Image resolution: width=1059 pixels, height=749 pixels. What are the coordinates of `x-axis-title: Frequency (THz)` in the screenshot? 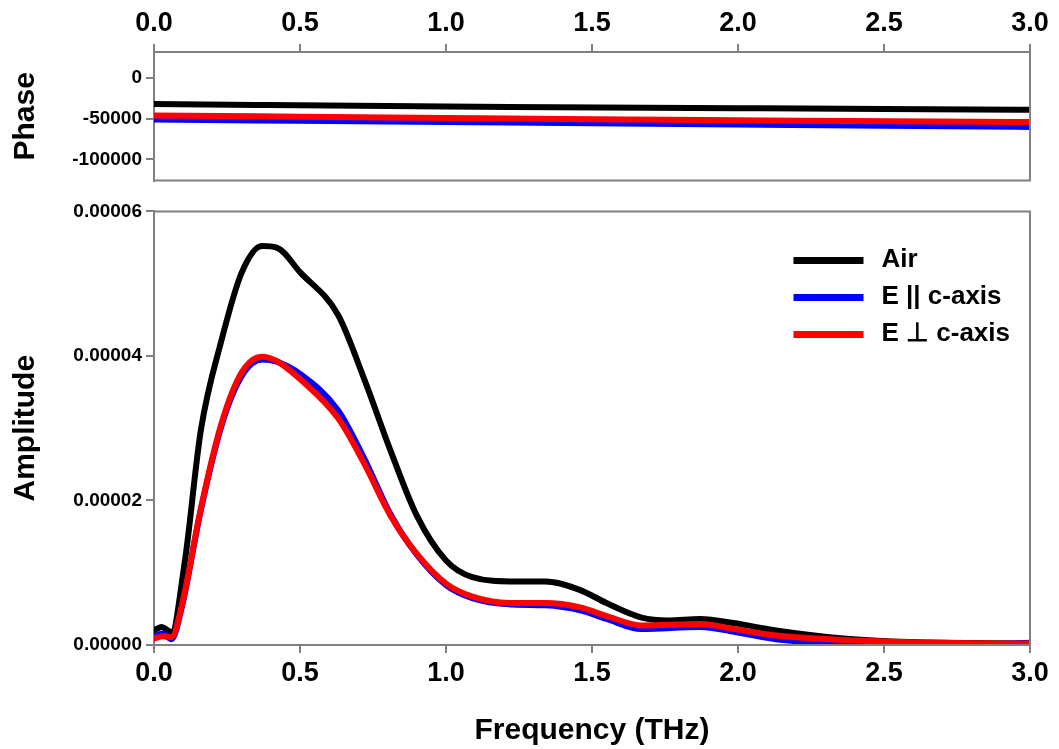 It's located at (592, 729).